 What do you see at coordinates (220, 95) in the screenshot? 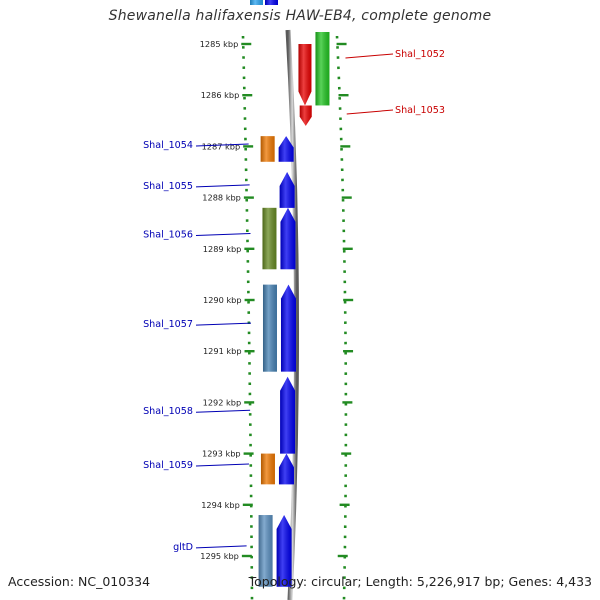
I see `tick-label: 1286 kbp` at bounding box center [220, 95].